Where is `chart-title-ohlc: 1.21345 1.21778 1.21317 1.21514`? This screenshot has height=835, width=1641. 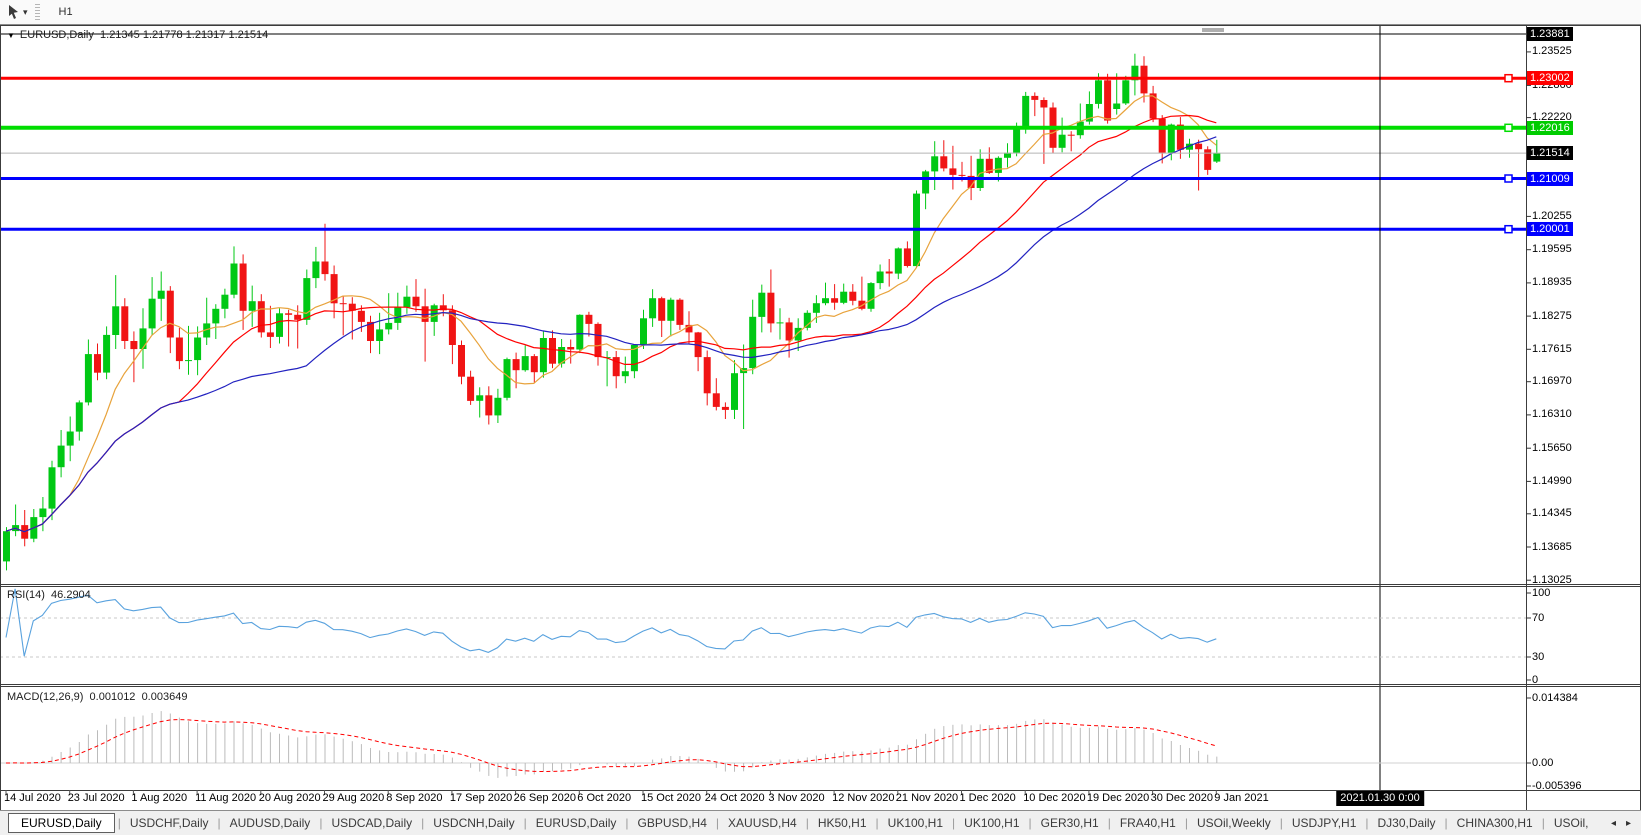
chart-title-ohlc: 1.21345 1.21778 1.21317 1.21514 is located at coordinates (184, 35).